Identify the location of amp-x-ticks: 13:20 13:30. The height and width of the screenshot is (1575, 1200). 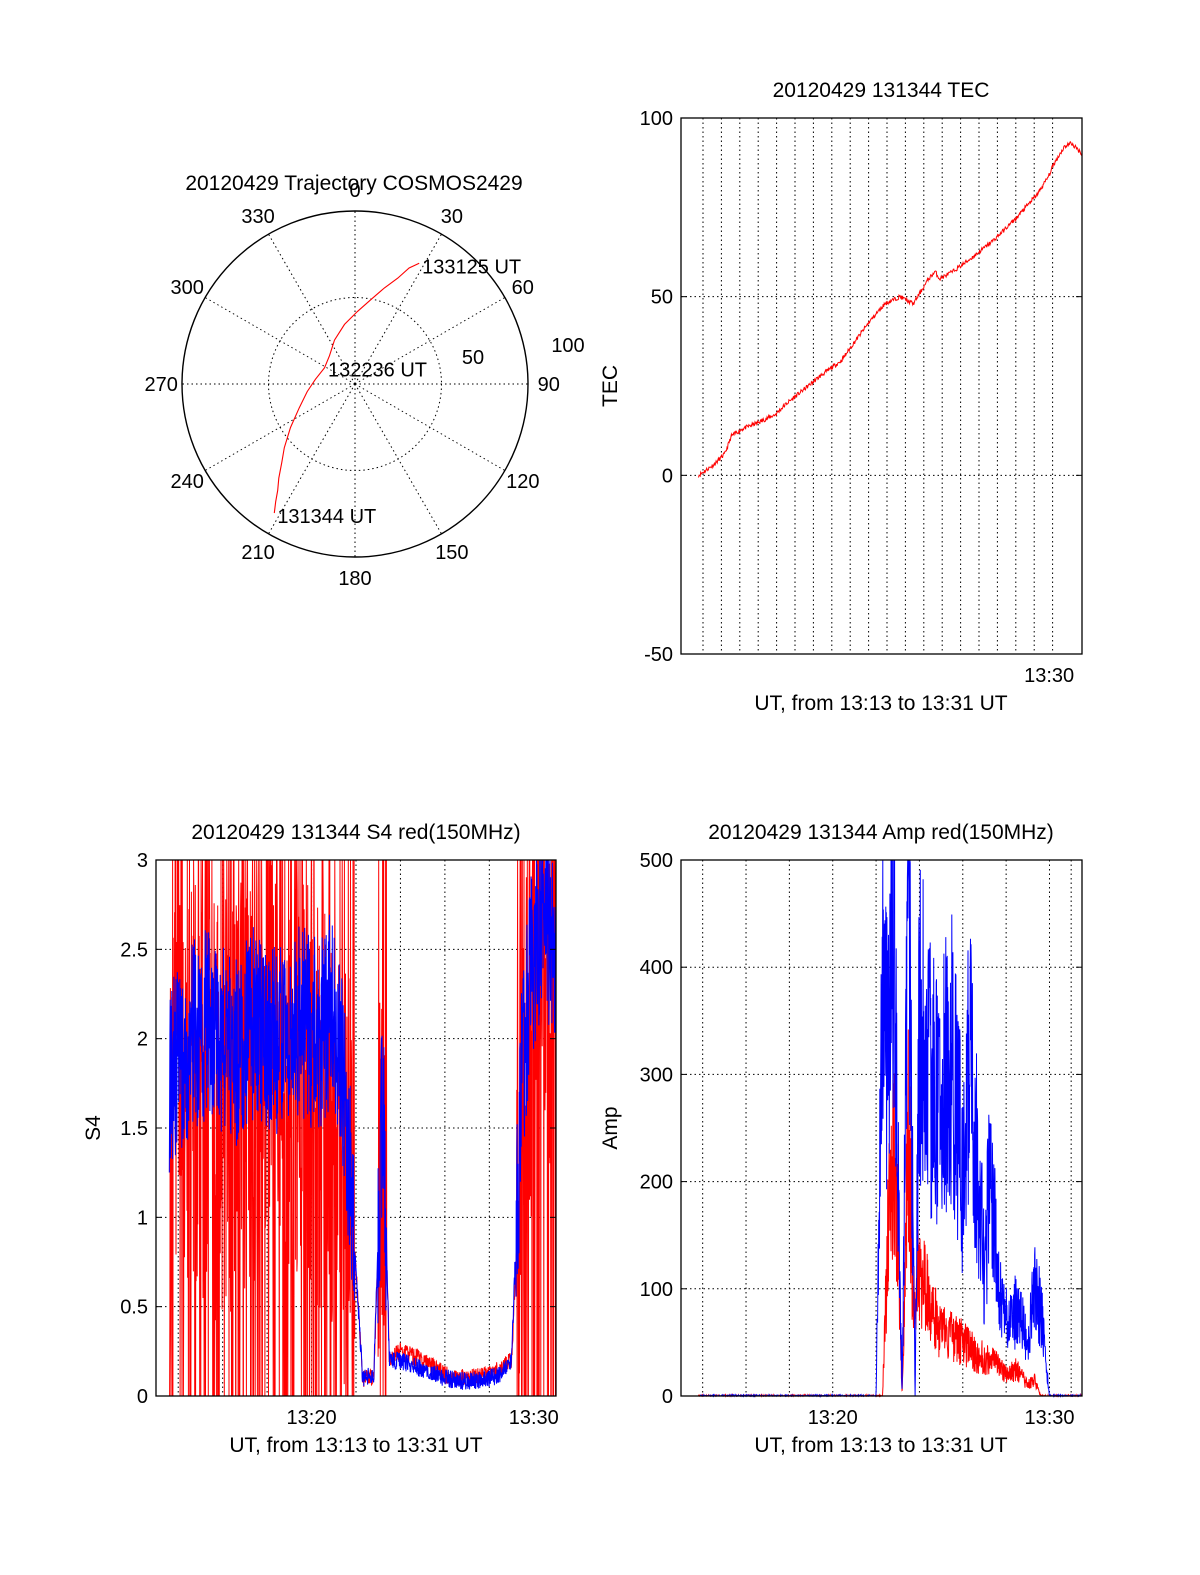
(941, 1418).